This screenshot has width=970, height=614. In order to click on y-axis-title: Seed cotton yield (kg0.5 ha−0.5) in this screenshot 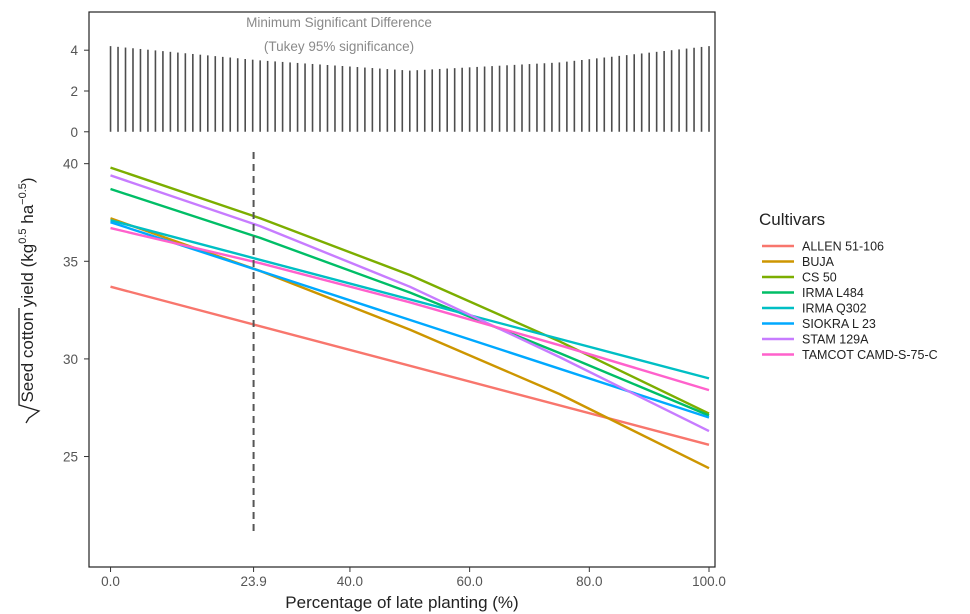, I will do `click(29, 300)`.